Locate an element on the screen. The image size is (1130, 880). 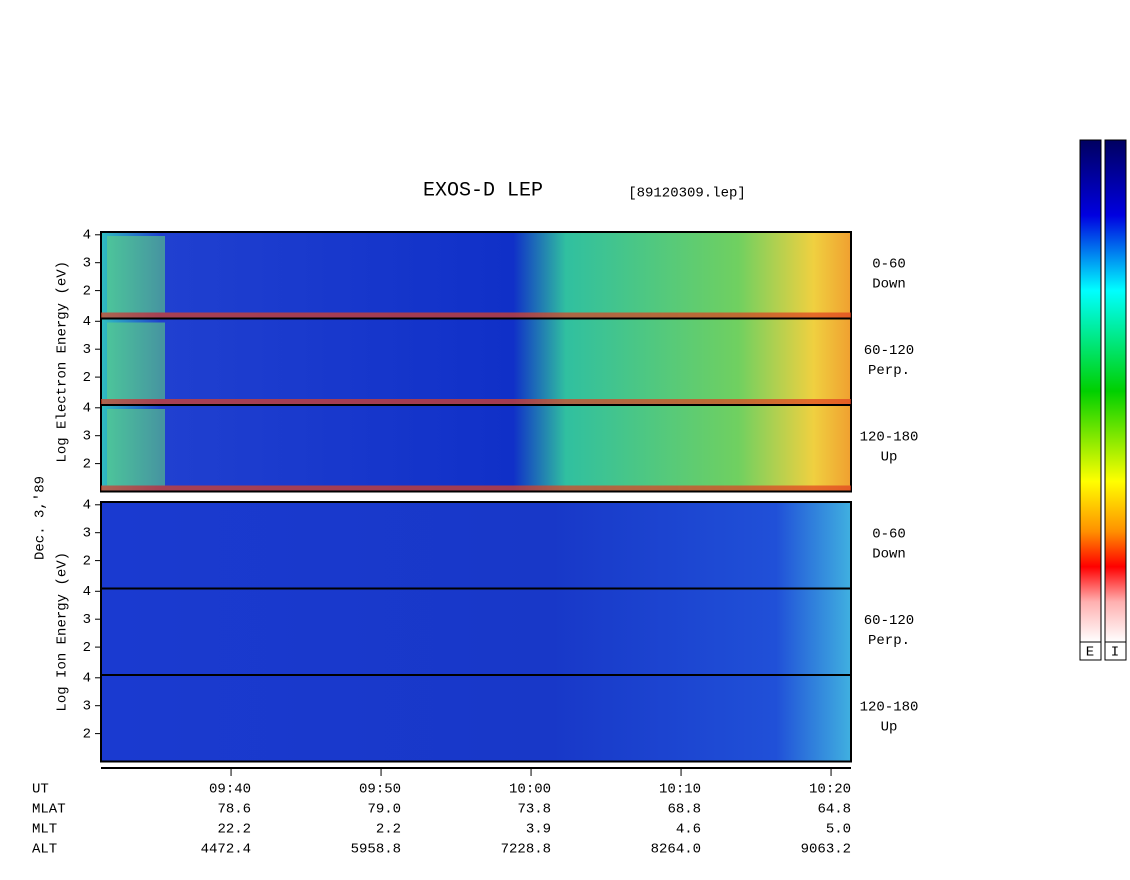
orbit-row-name: MLAT is located at coordinates (49, 810).